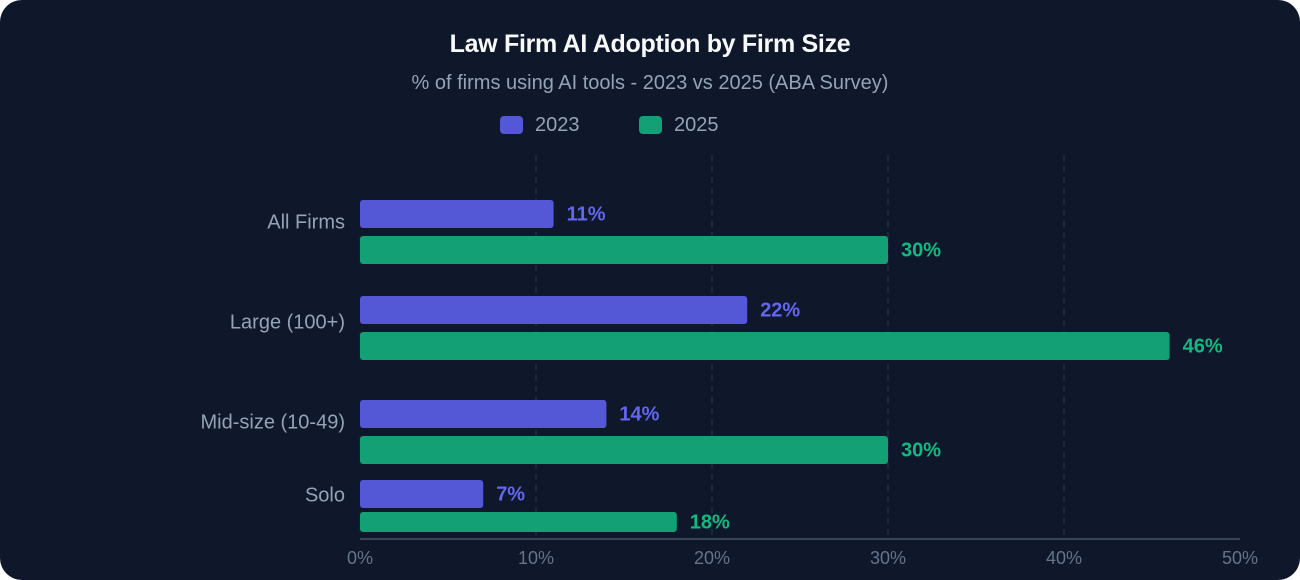  What do you see at coordinates (710, 522) in the screenshot?
I see `data-label-2025-solo: 18%` at bounding box center [710, 522].